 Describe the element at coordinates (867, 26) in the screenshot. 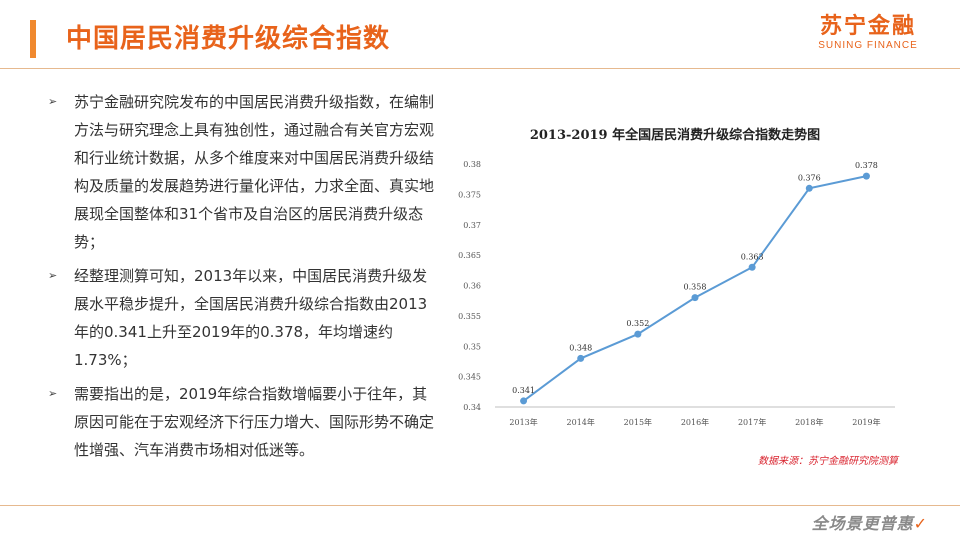

I see `logo-text-cn: 苏宁金融` at that location.